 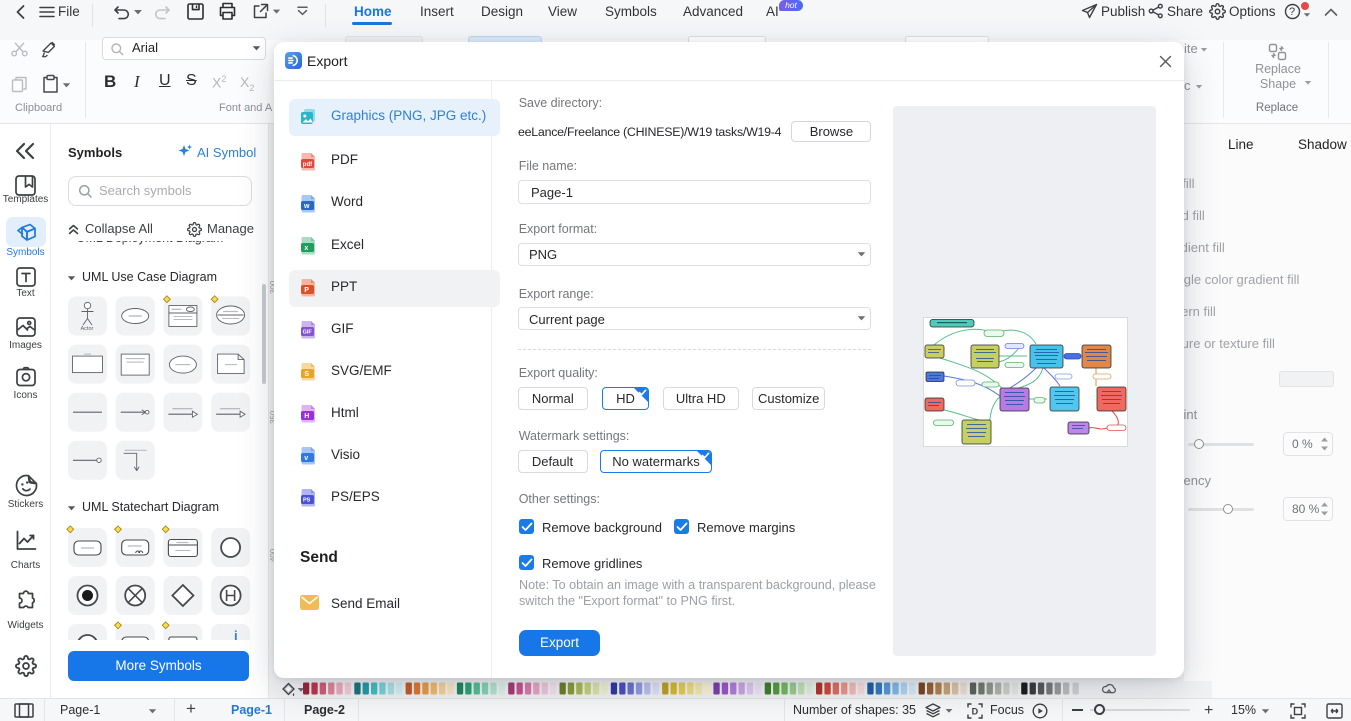 What do you see at coordinates (975, 712) in the screenshot?
I see `svg-text: D` at bounding box center [975, 712].